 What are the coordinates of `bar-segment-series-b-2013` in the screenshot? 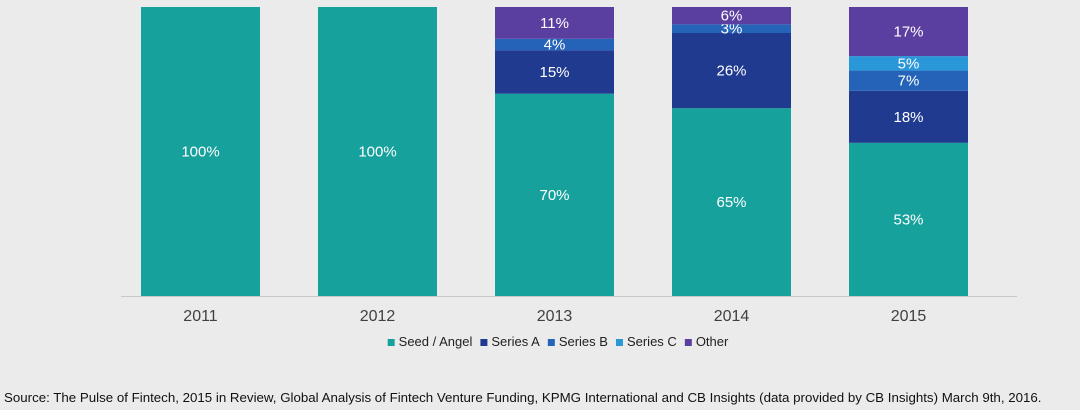 It's located at (554, 44).